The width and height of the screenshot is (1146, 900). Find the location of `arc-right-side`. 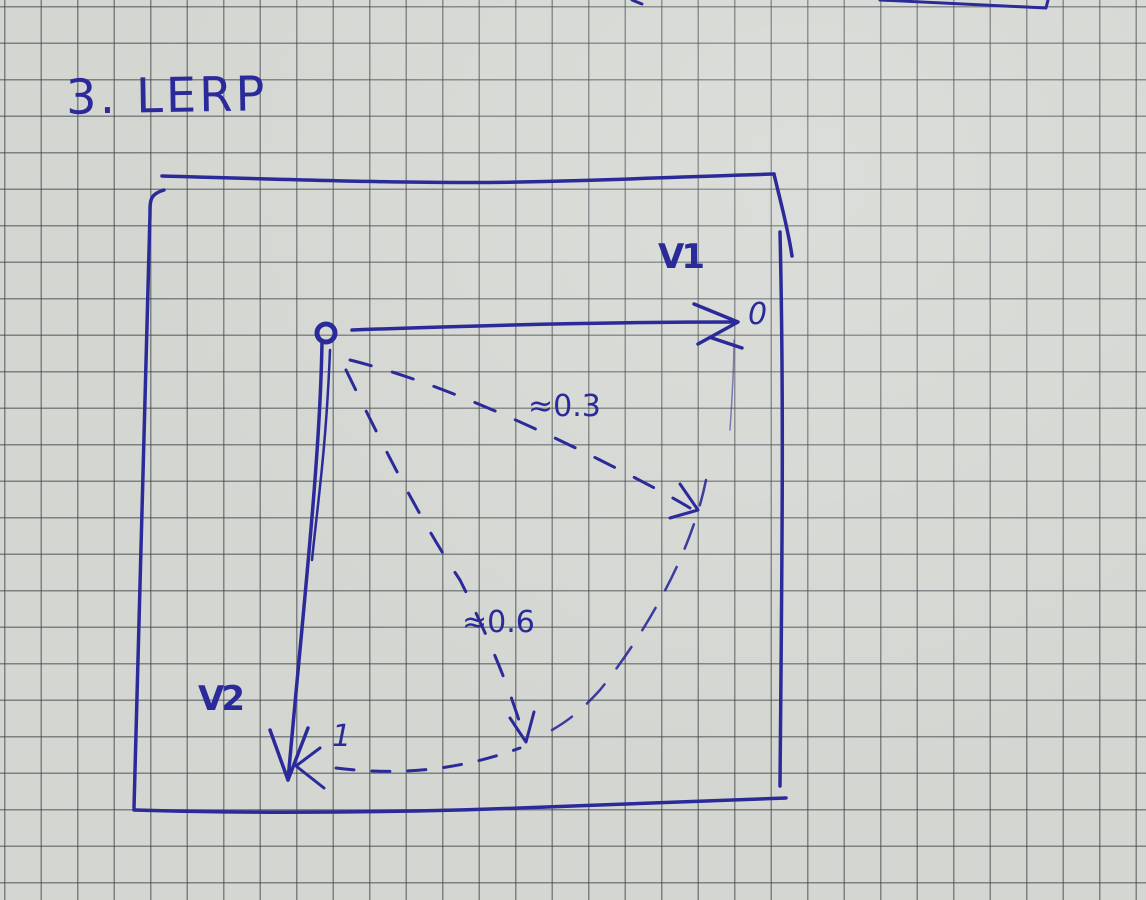

arc-right-side is located at coordinates (629, 605).